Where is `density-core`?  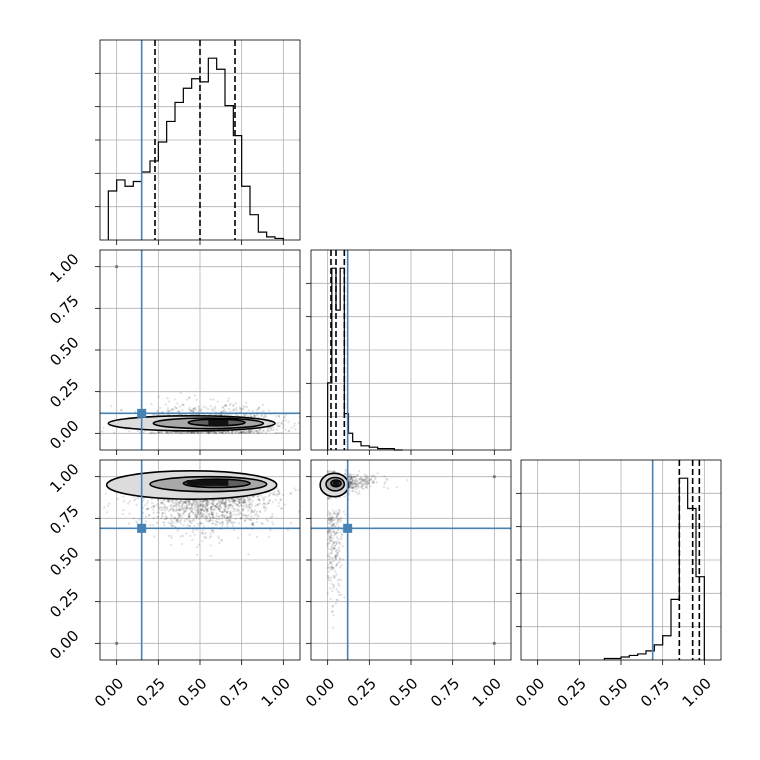 density-core is located at coordinates (336, 483).